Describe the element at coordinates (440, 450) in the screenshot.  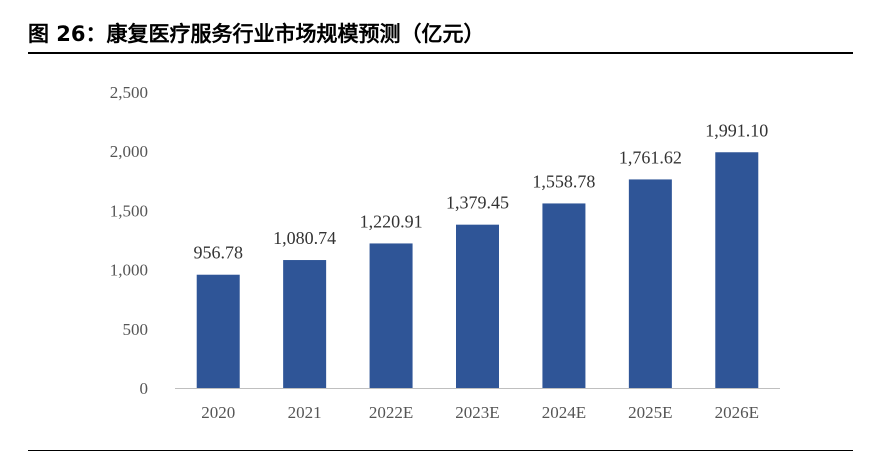
I see `bottom-rule` at that location.